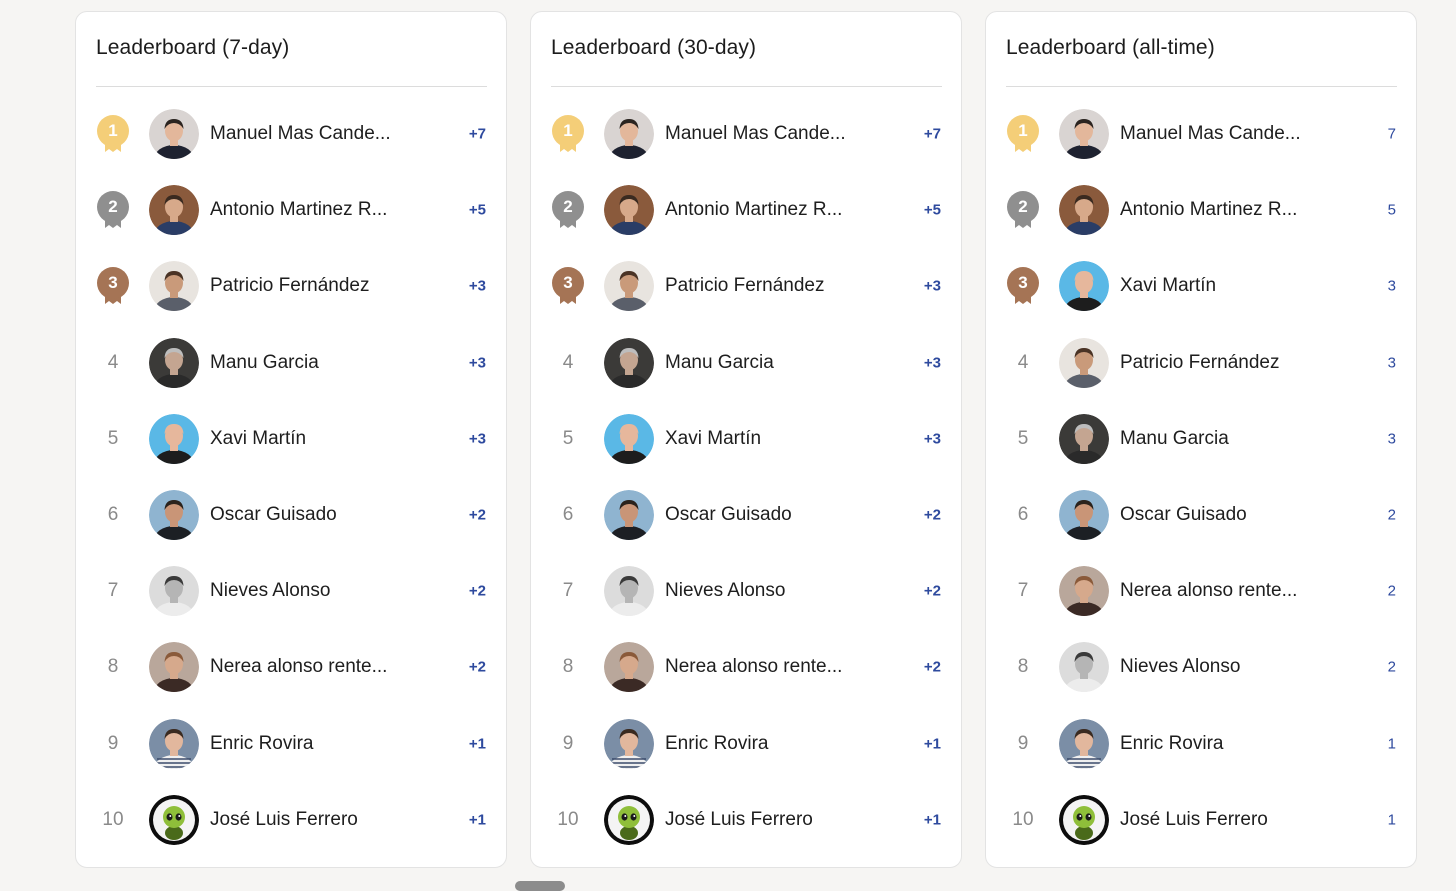  Describe the element at coordinates (1391, 591) in the screenshot. I see `score-value: 2` at that location.